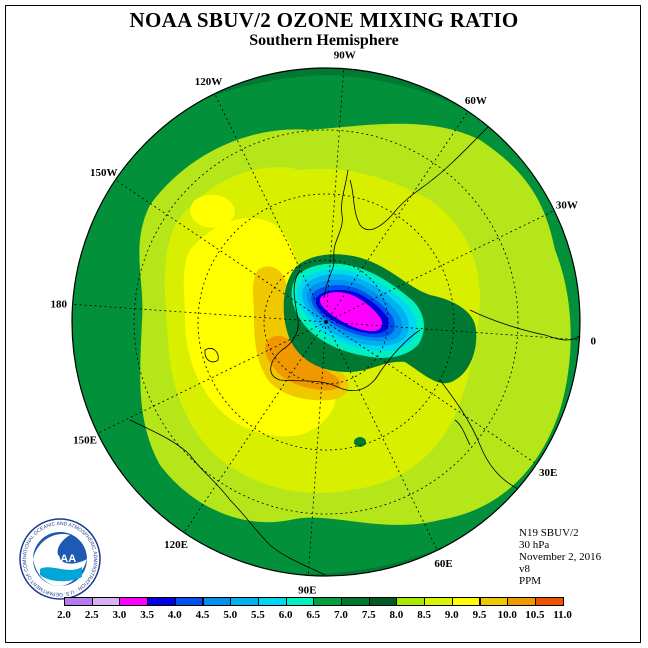  Describe the element at coordinates (345, 56) in the screenshot. I see `longitude-label-90w: 90W` at that location.